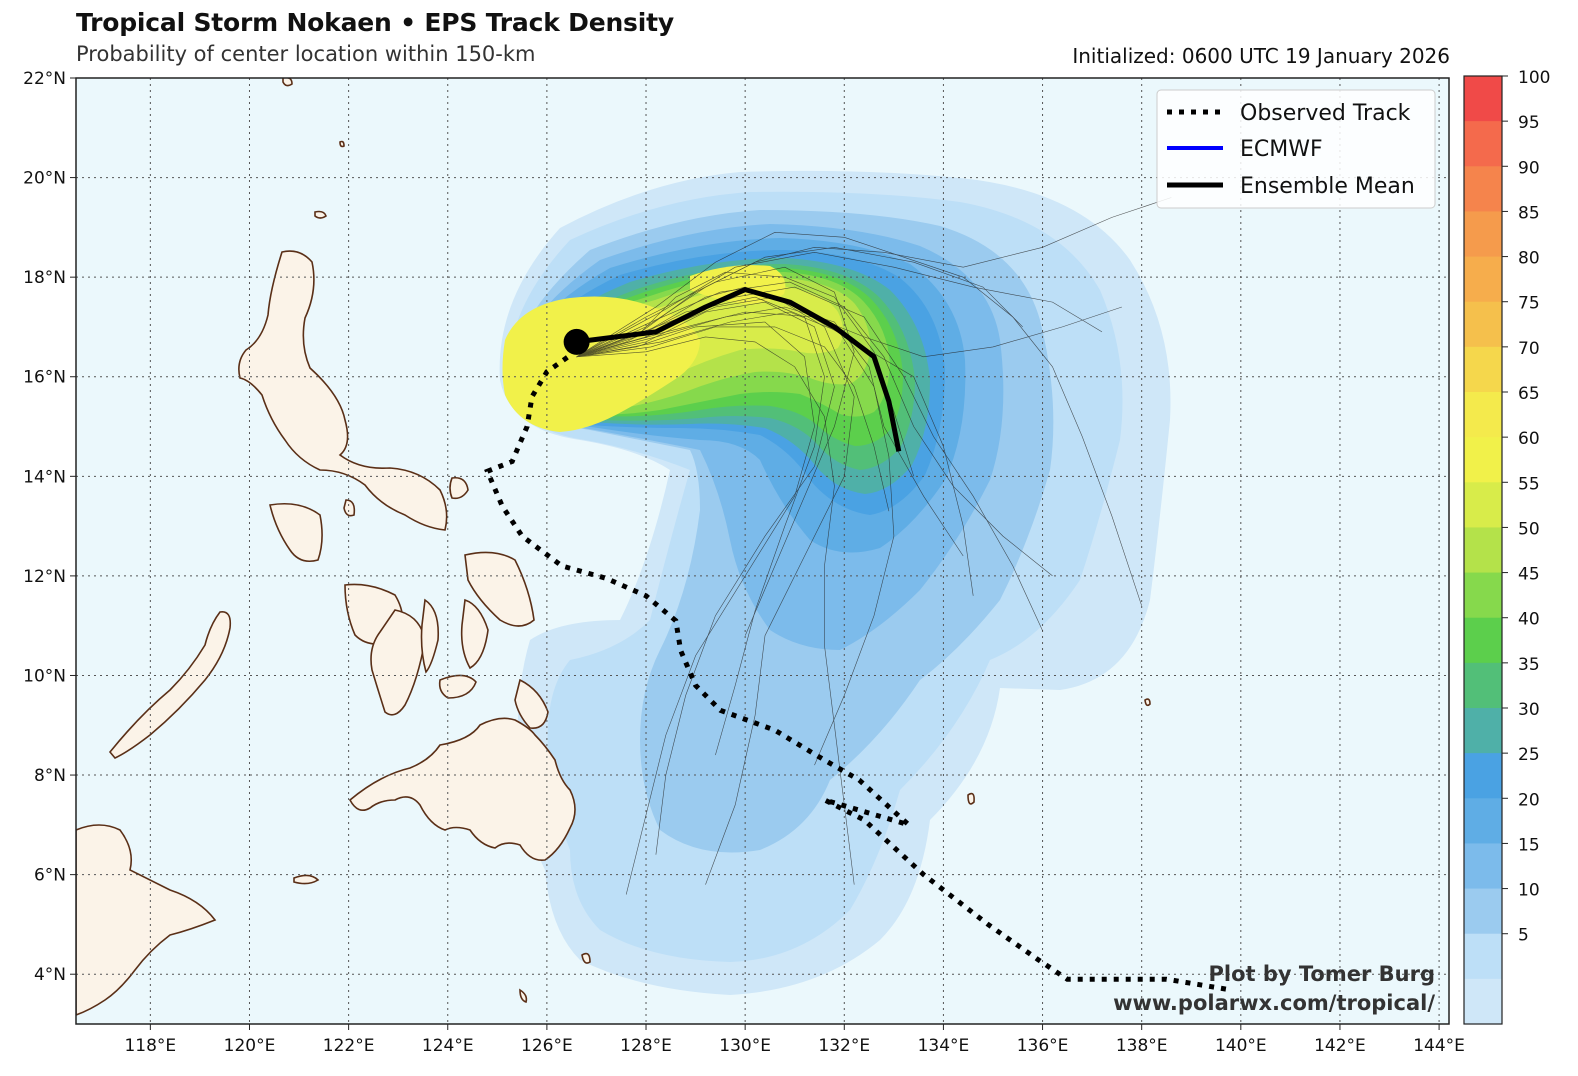  Describe the element at coordinates (170, 685) in the screenshot. I see `palawan-island` at that location.